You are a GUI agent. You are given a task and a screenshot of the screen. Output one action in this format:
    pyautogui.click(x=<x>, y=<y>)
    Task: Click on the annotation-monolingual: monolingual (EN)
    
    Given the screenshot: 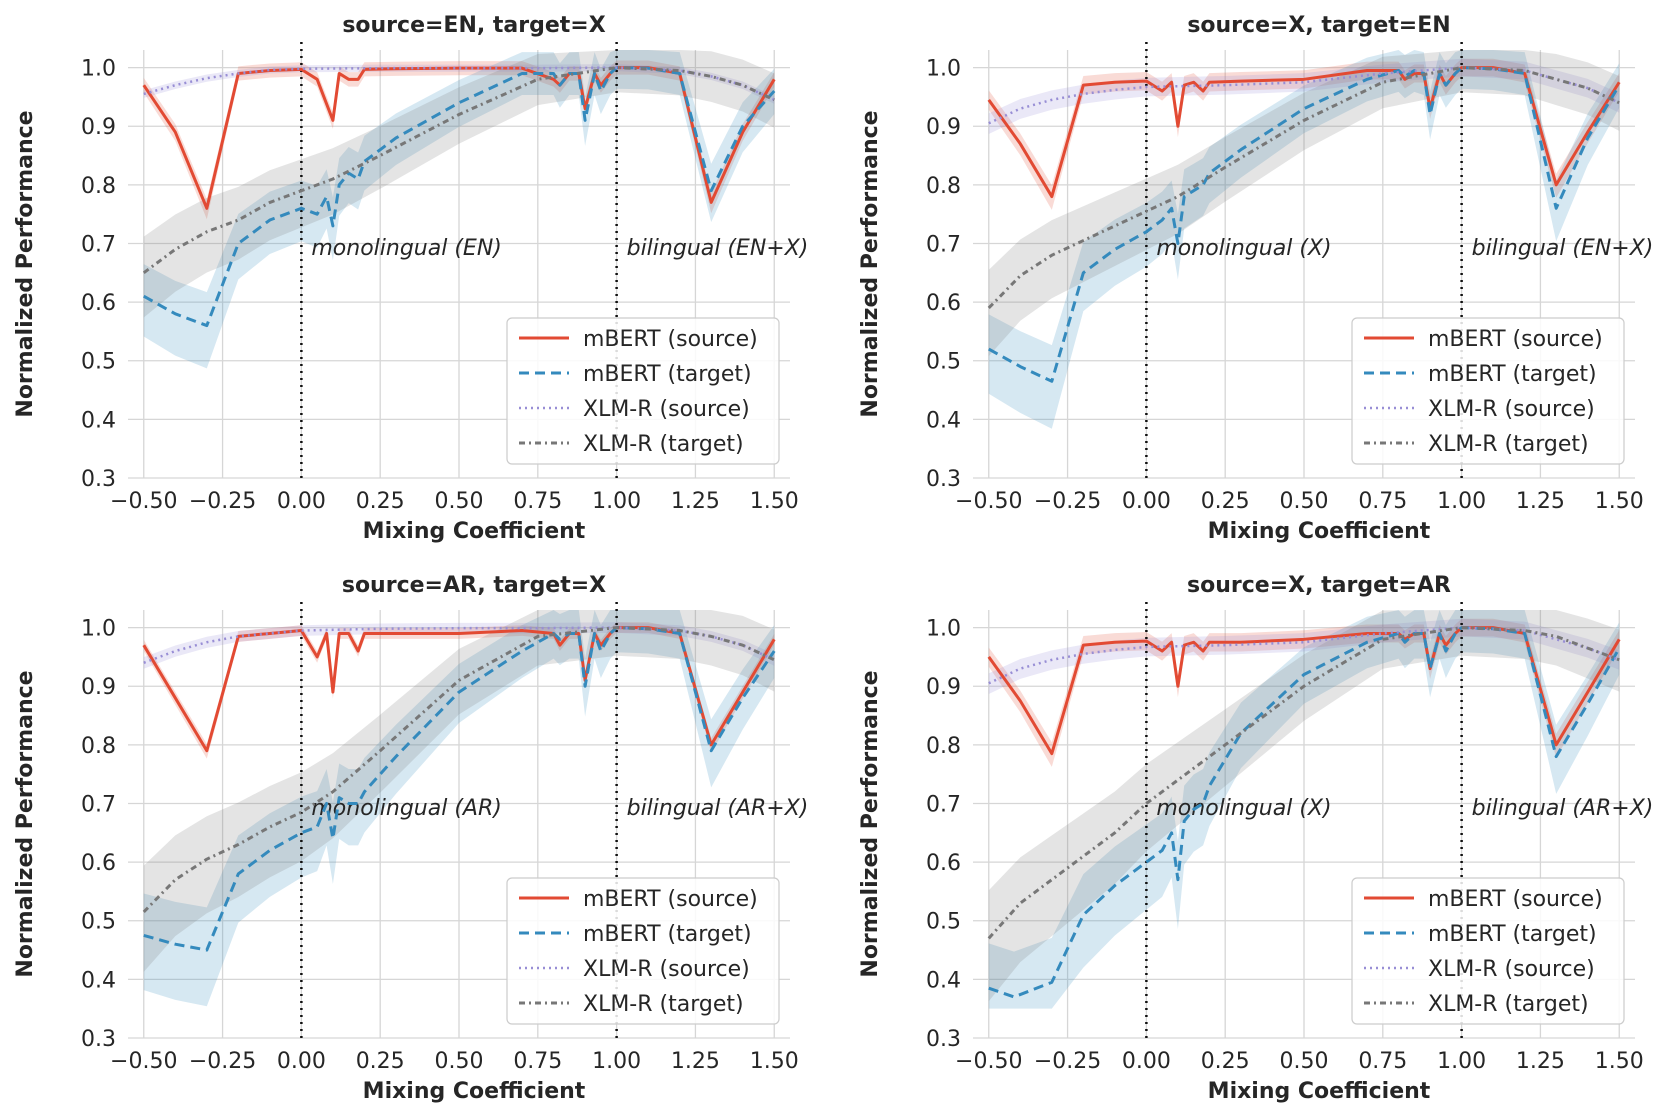 What is the action you would take?
    pyautogui.click(x=406, y=248)
    